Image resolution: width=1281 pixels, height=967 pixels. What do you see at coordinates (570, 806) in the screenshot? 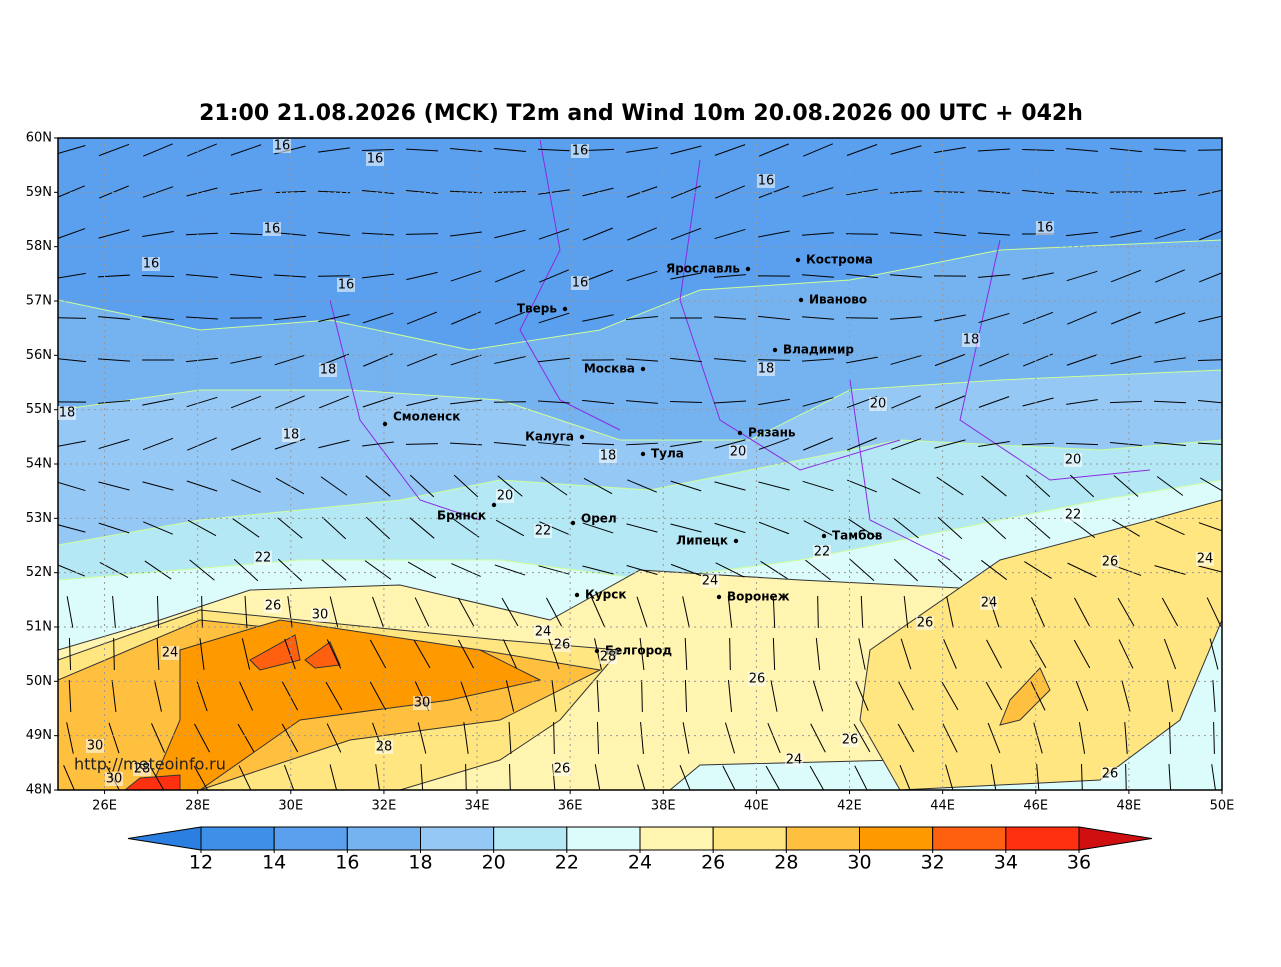
I see `x-tick-label: 36E` at bounding box center [570, 806].